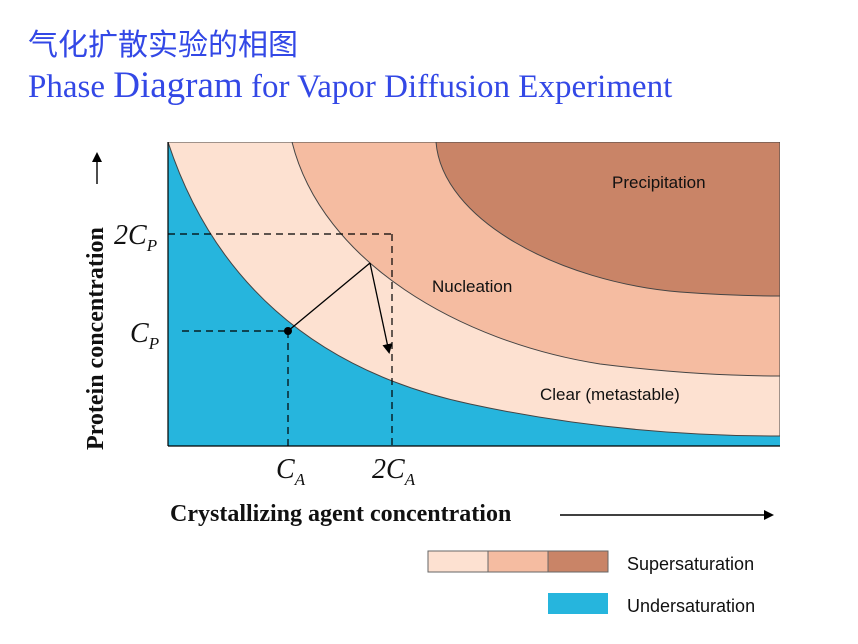 Image resolution: width=858 pixels, height=644 pixels. What do you see at coordinates (458, 561) in the screenshot?
I see `legend-swatch-clear` at bounding box center [458, 561].